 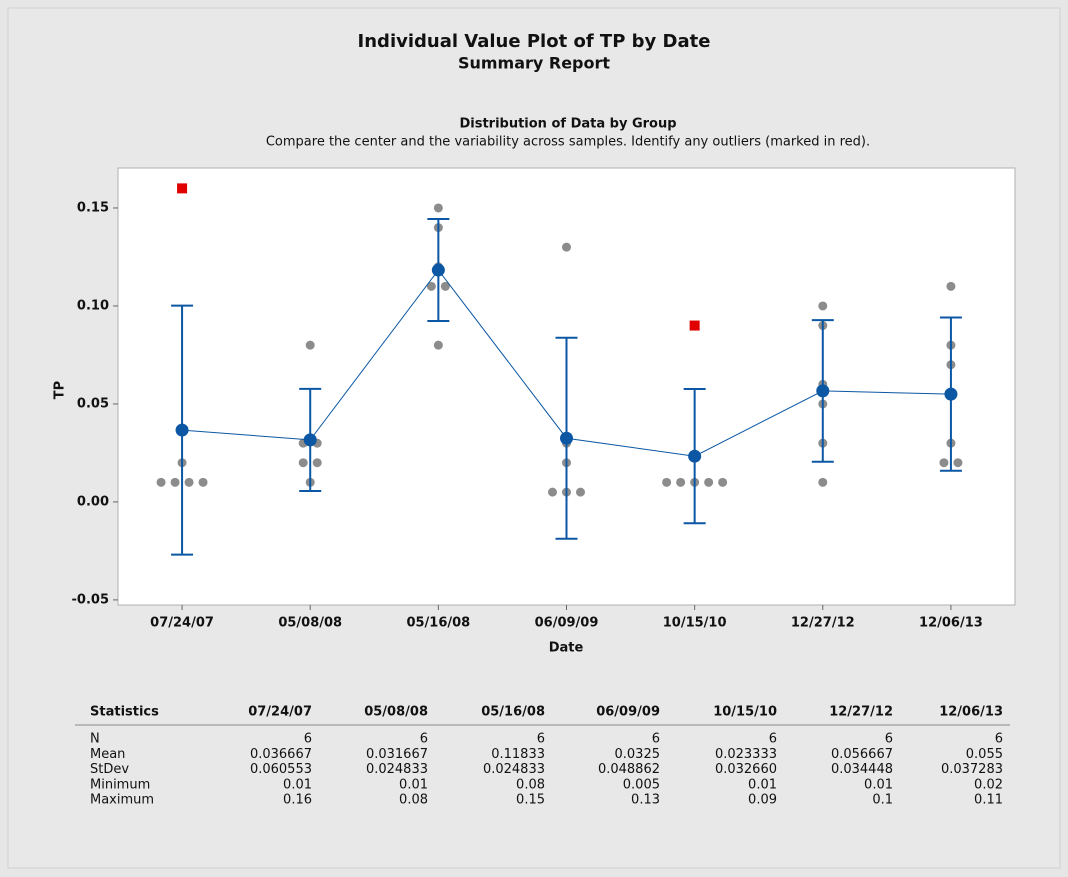 I want to click on table-column-header: 10/15/10, so click(x=745, y=712).